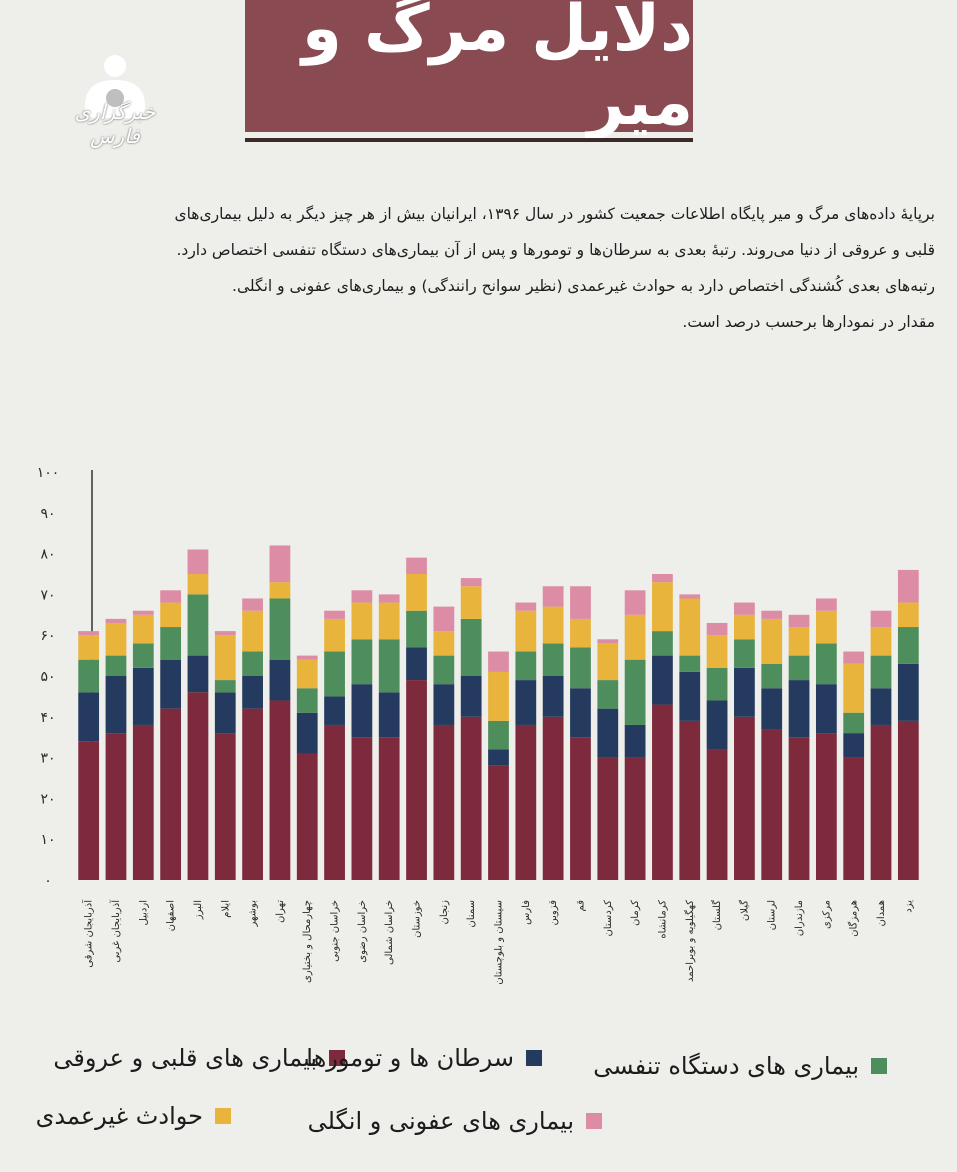 This screenshot has width=957, height=1172. What do you see at coordinates (772, 915) in the screenshot?
I see `x-tick-label: لرستان` at bounding box center [772, 915].